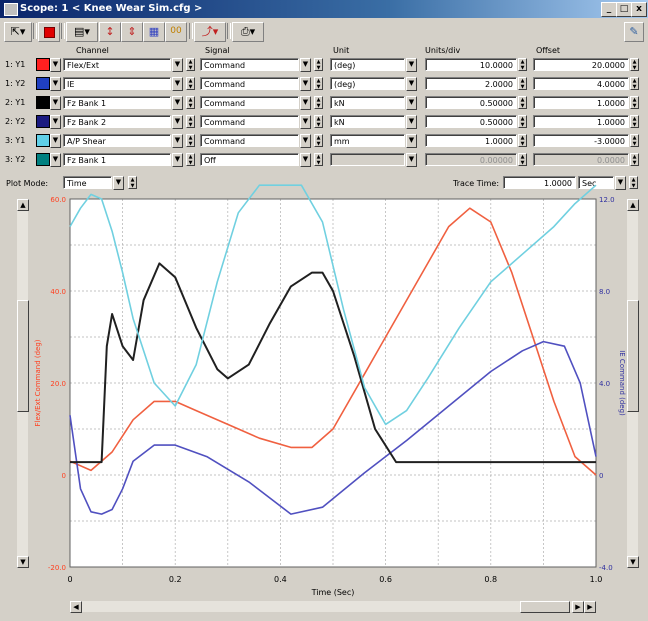 The image size is (648, 621). What do you see at coordinates (633, 356) in the screenshot?
I see `right-scroll-thumb` at bounding box center [633, 356].